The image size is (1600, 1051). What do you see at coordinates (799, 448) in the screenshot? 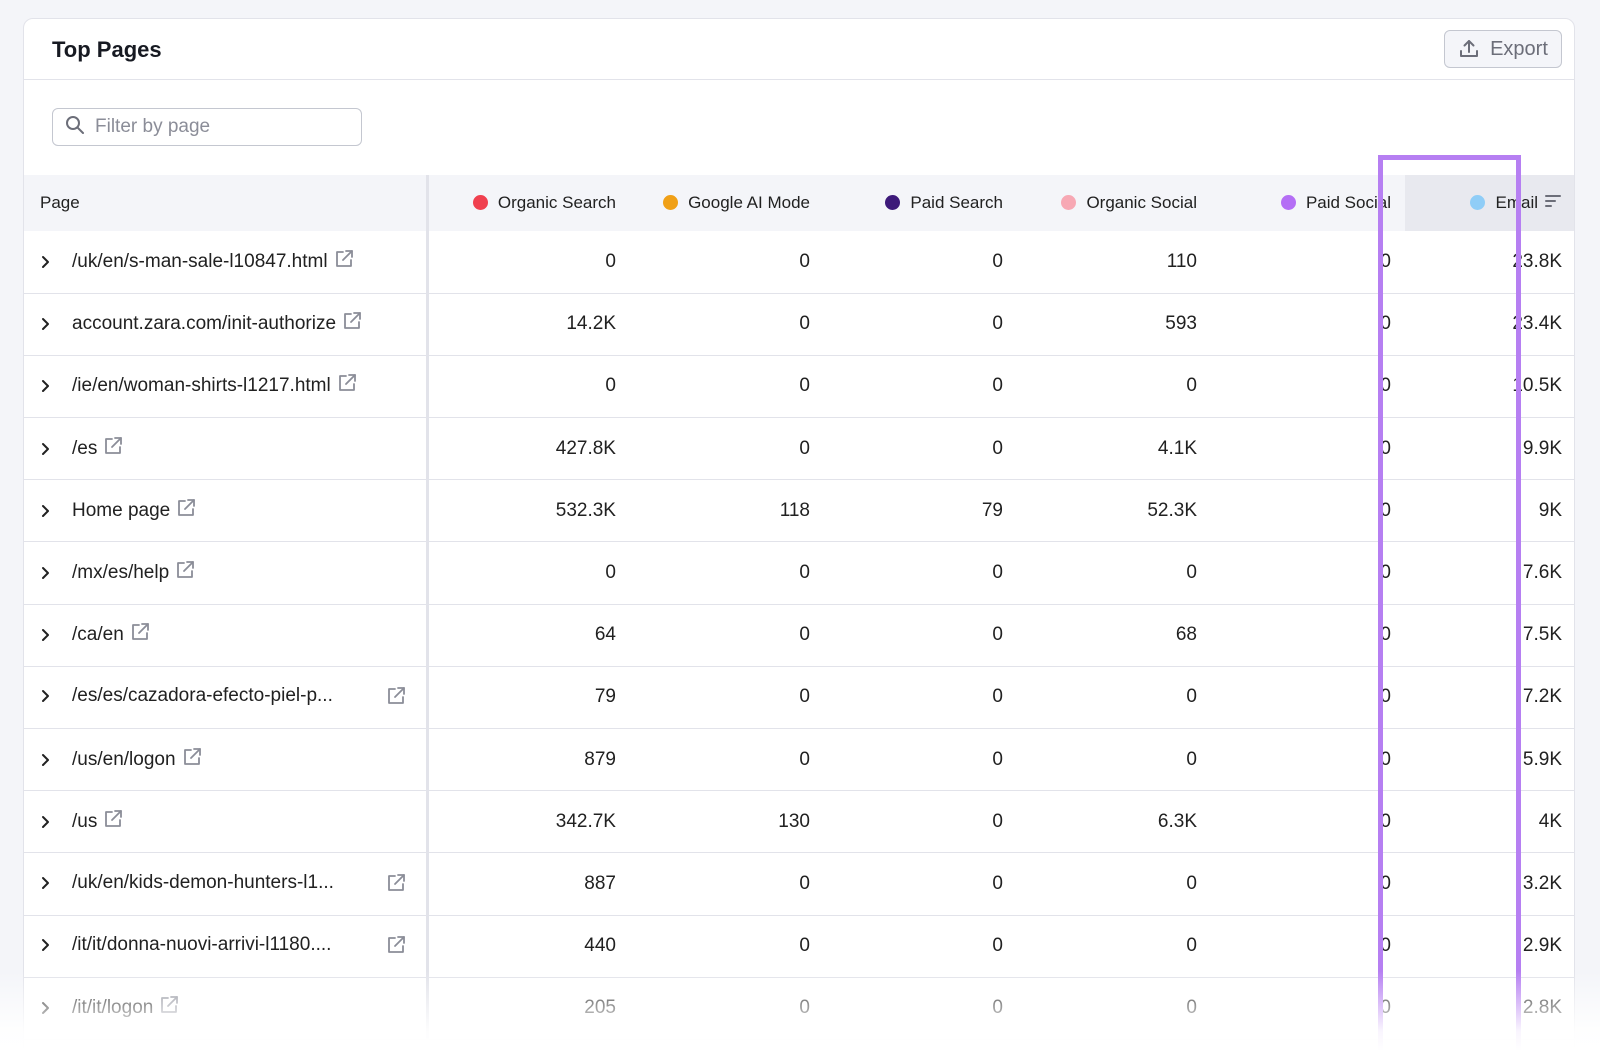
I see `table-row: /es 427.8K 0 0 4.1K 0 9.9K` at bounding box center [799, 448].